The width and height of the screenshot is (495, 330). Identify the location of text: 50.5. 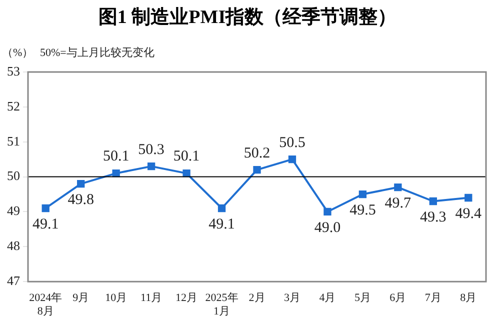
(292, 142).